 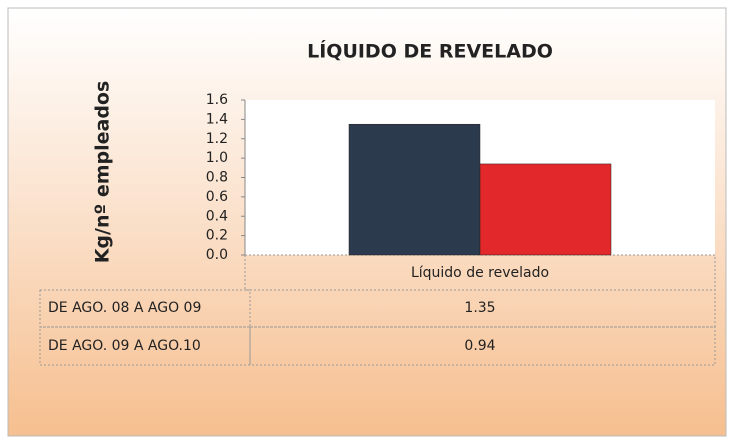 I want to click on y-tick-label: 1.4, so click(x=217, y=119).